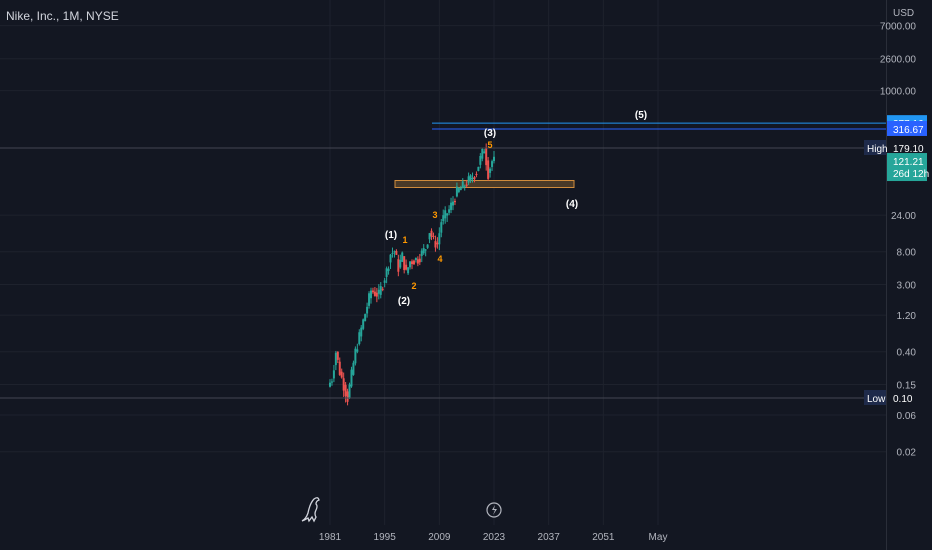  I want to click on lightning-icon, so click(494, 510).